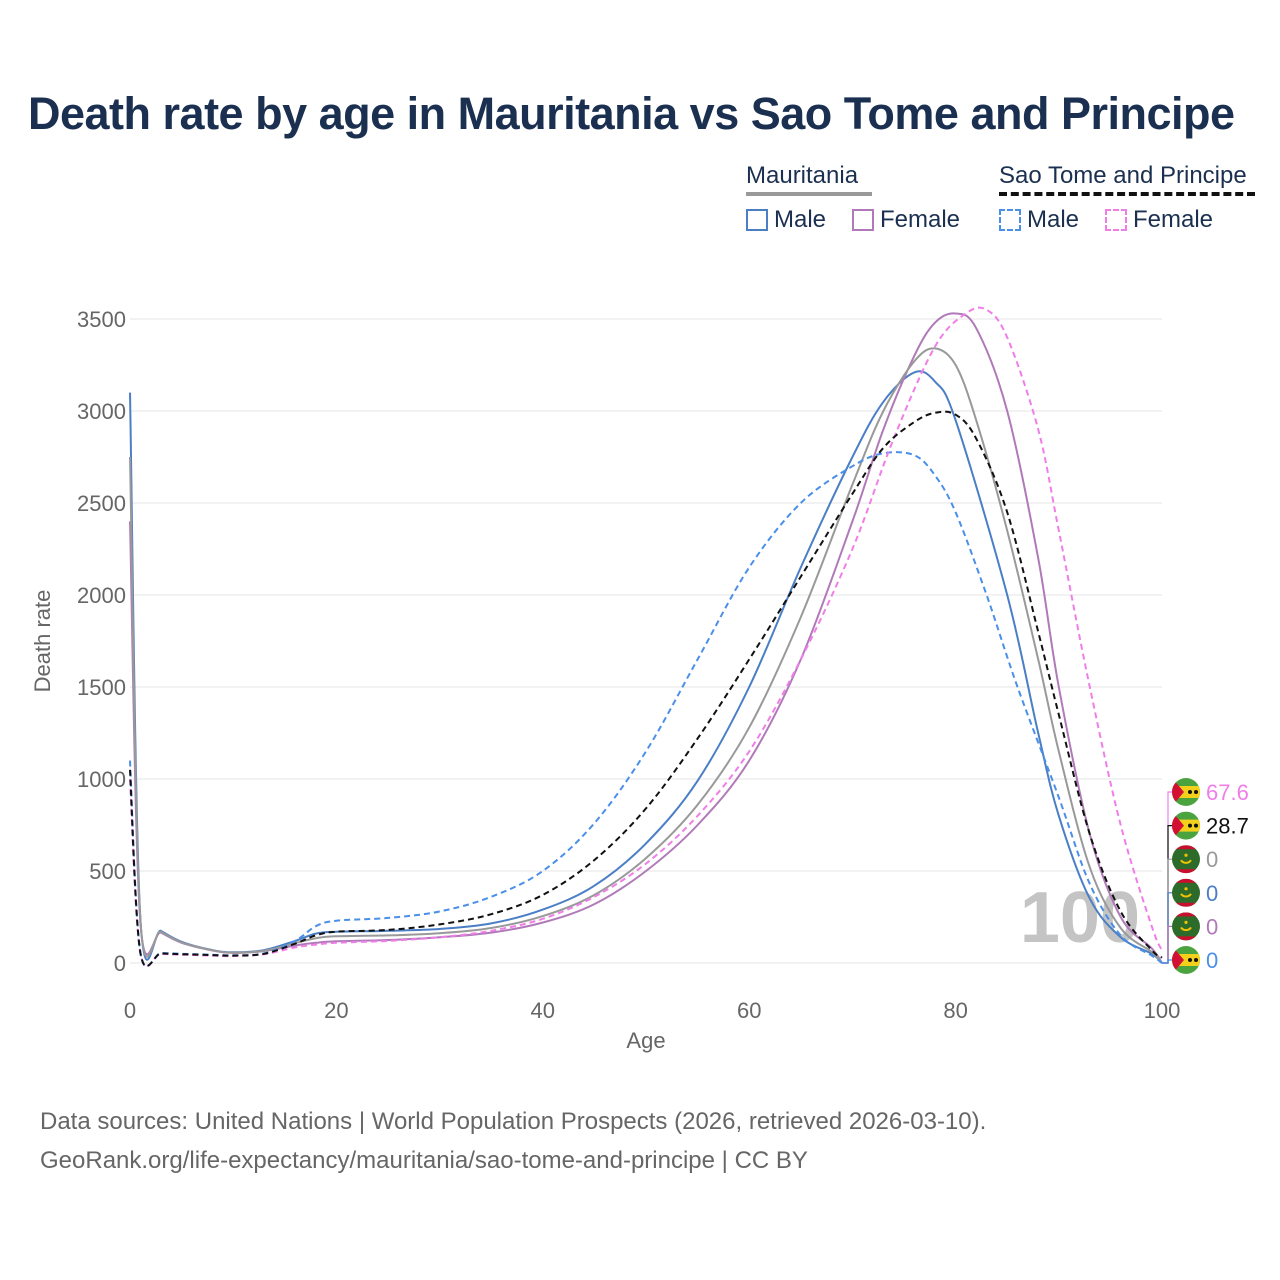  Describe the element at coordinates (1227, 792) in the screenshot. I see `end-label-value: 67.6` at that location.